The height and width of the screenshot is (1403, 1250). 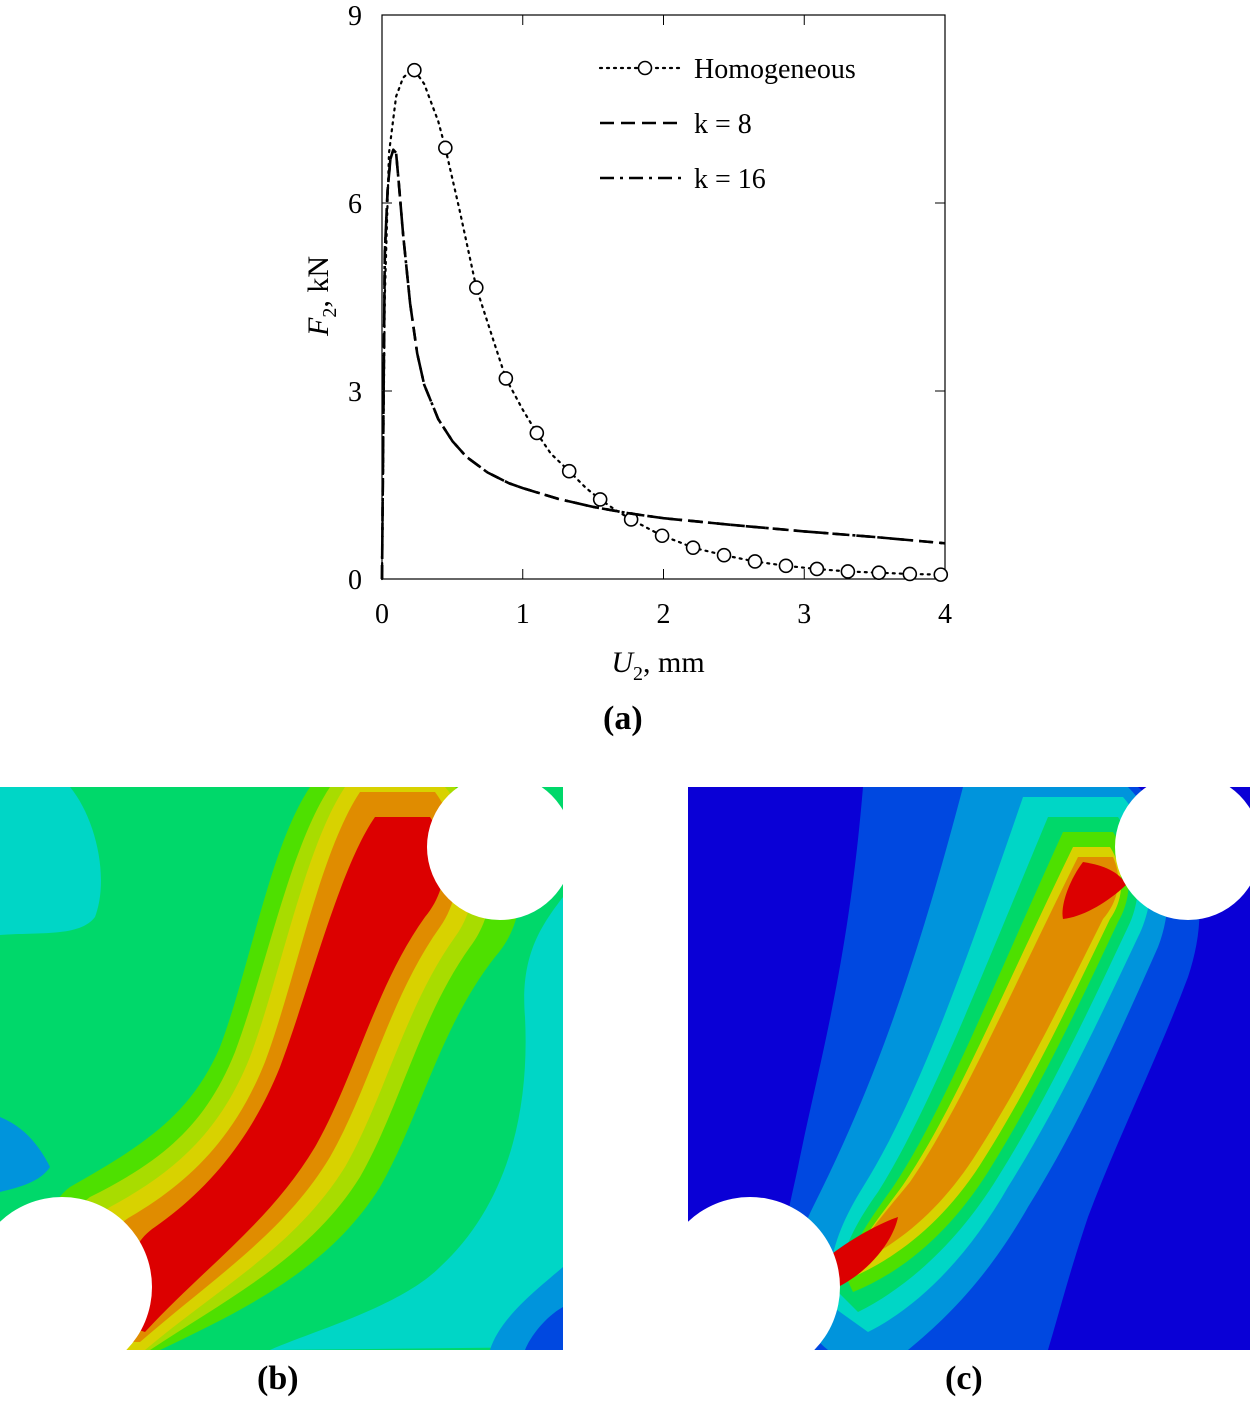 What do you see at coordinates (863, 1252) in the screenshot?
I see `contour-c-red-bottom` at bounding box center [863, 1252].